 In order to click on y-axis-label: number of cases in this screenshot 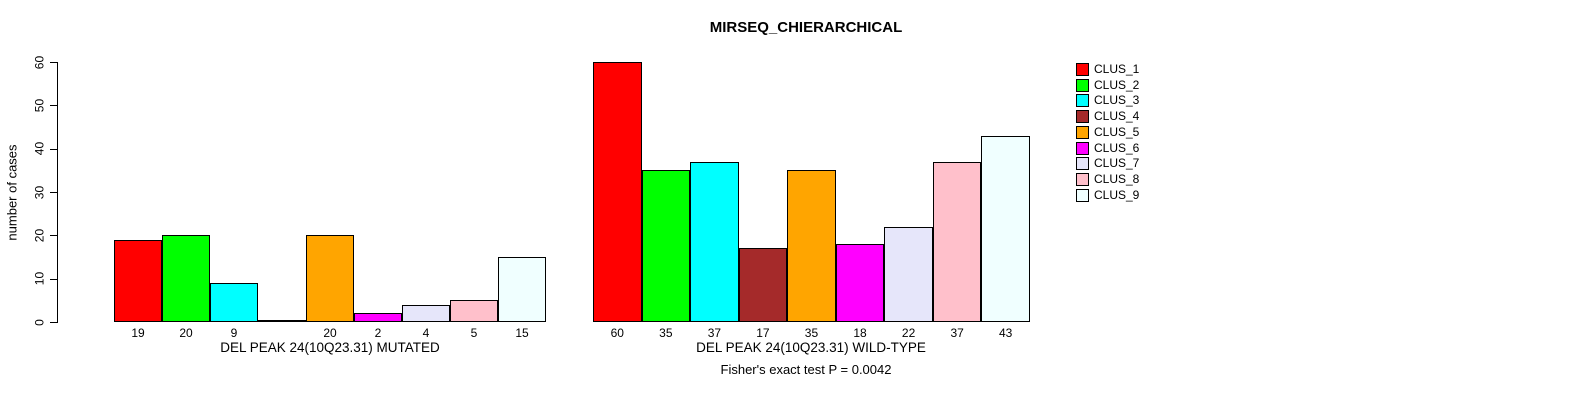, I will do `click(12, 192)`.